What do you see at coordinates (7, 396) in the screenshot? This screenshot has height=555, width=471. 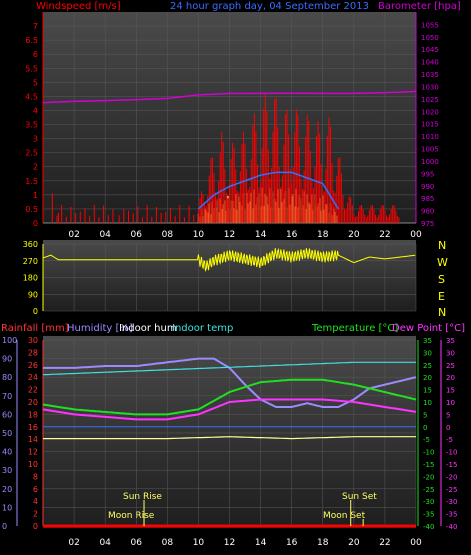 I see `humidity-y-tick: 70` at bounding box center [7, 396].